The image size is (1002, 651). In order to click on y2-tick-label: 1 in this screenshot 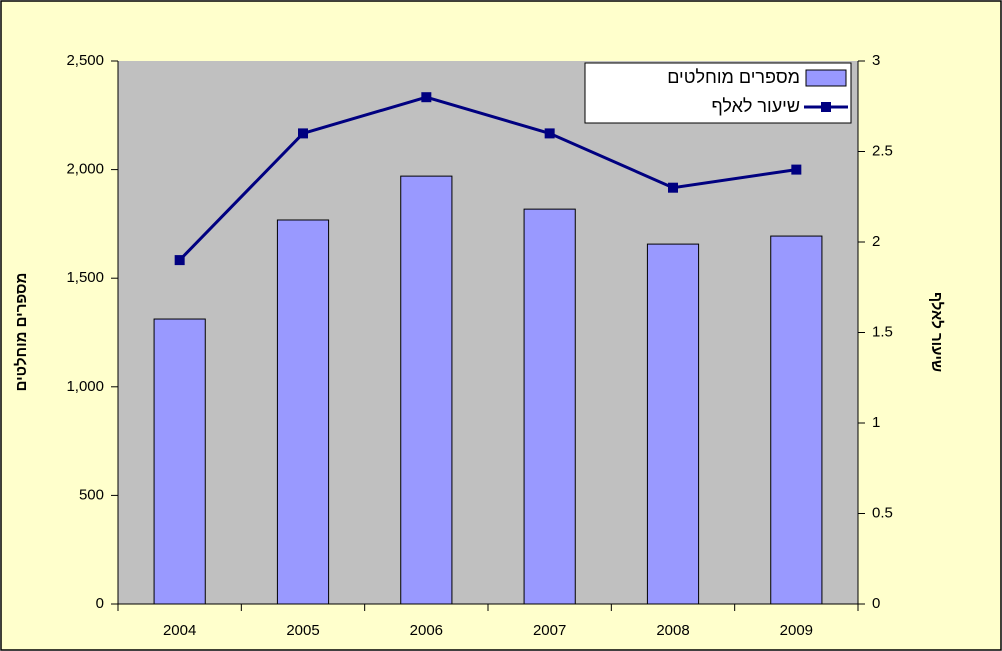, I will do `click(876, 422)`.